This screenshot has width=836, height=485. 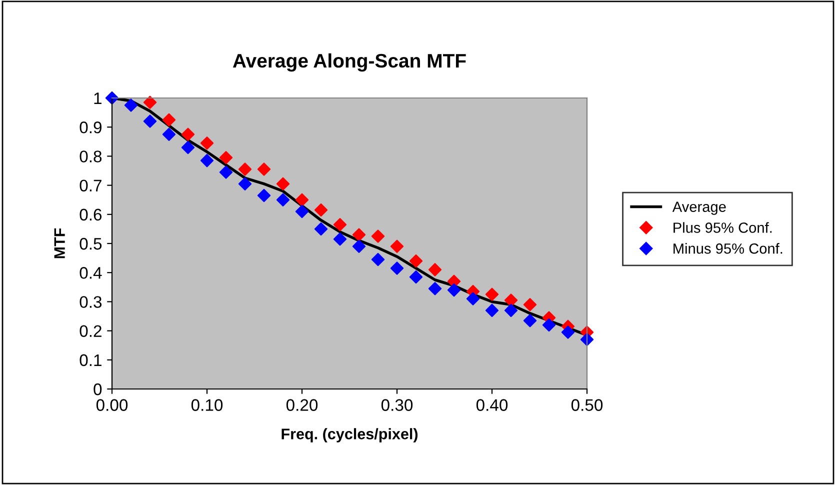 What do you see at coordinates (91, 244) in the screenshot?
I see `y-tick-label: 0.5` at bounding box center [91, 244].